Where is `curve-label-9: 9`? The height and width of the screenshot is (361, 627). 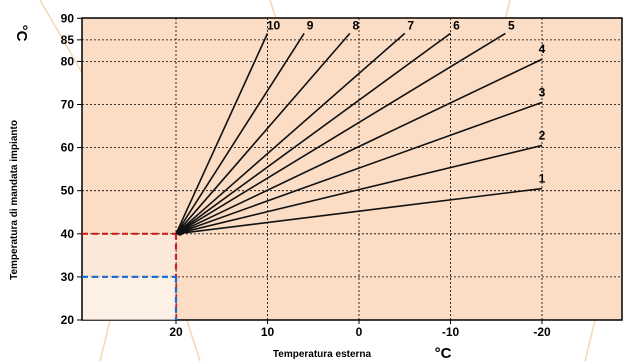 curve-label-9: 9 is located at coordinates (310, 25).